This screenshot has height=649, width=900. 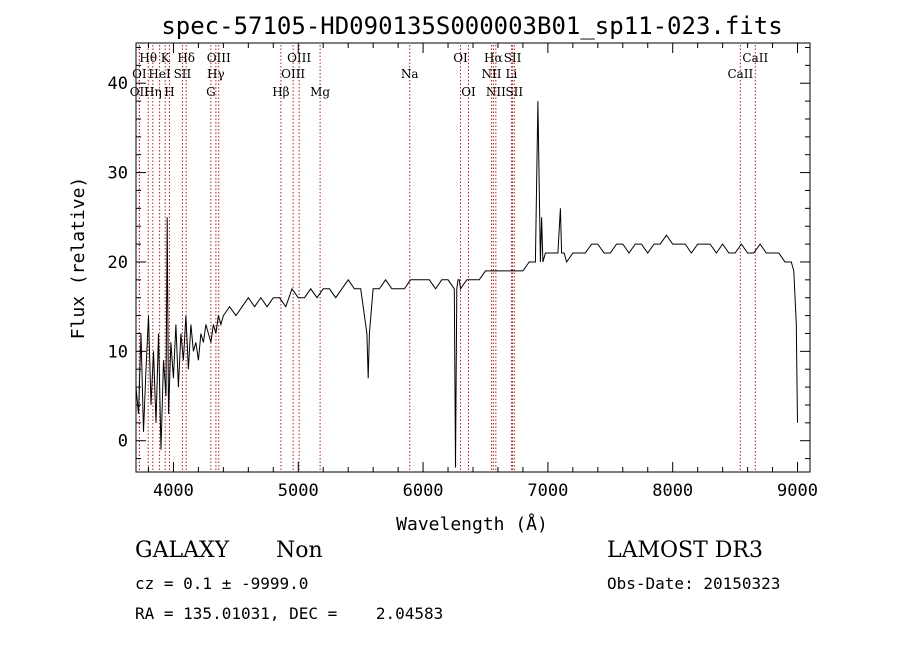 What do you see at coordinates (410, 74) in the screenshot?
I see `line-label: Na` at bounding box center [410, 74].